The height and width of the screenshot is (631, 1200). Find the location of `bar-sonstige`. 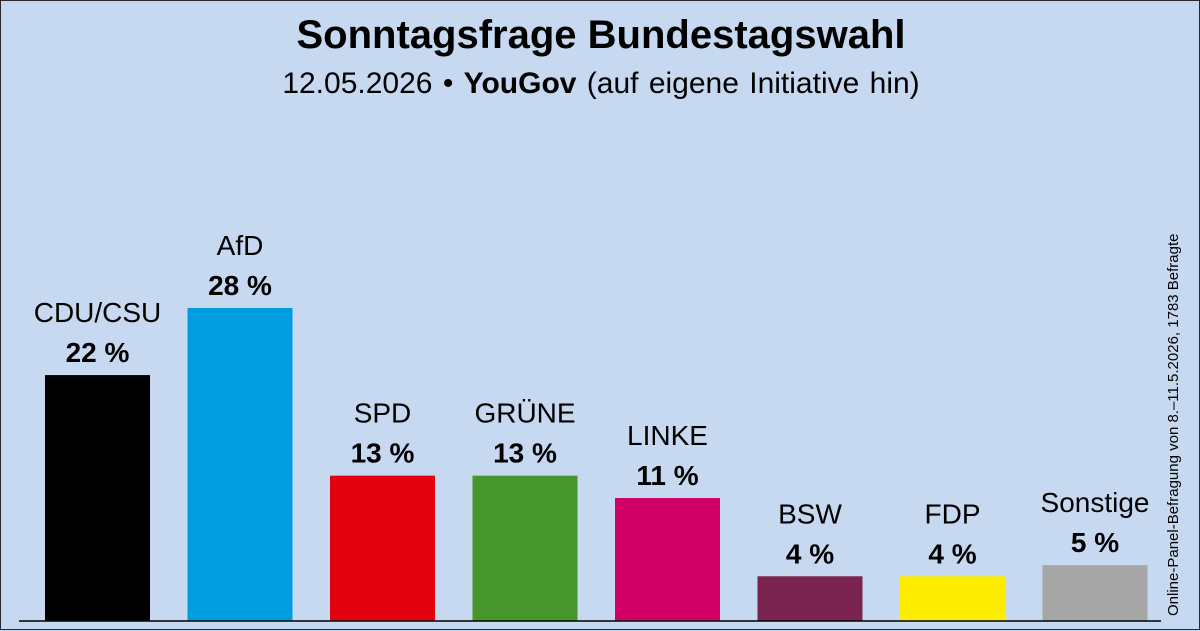

bar-sonstige is located at coordinates (1095, 593).